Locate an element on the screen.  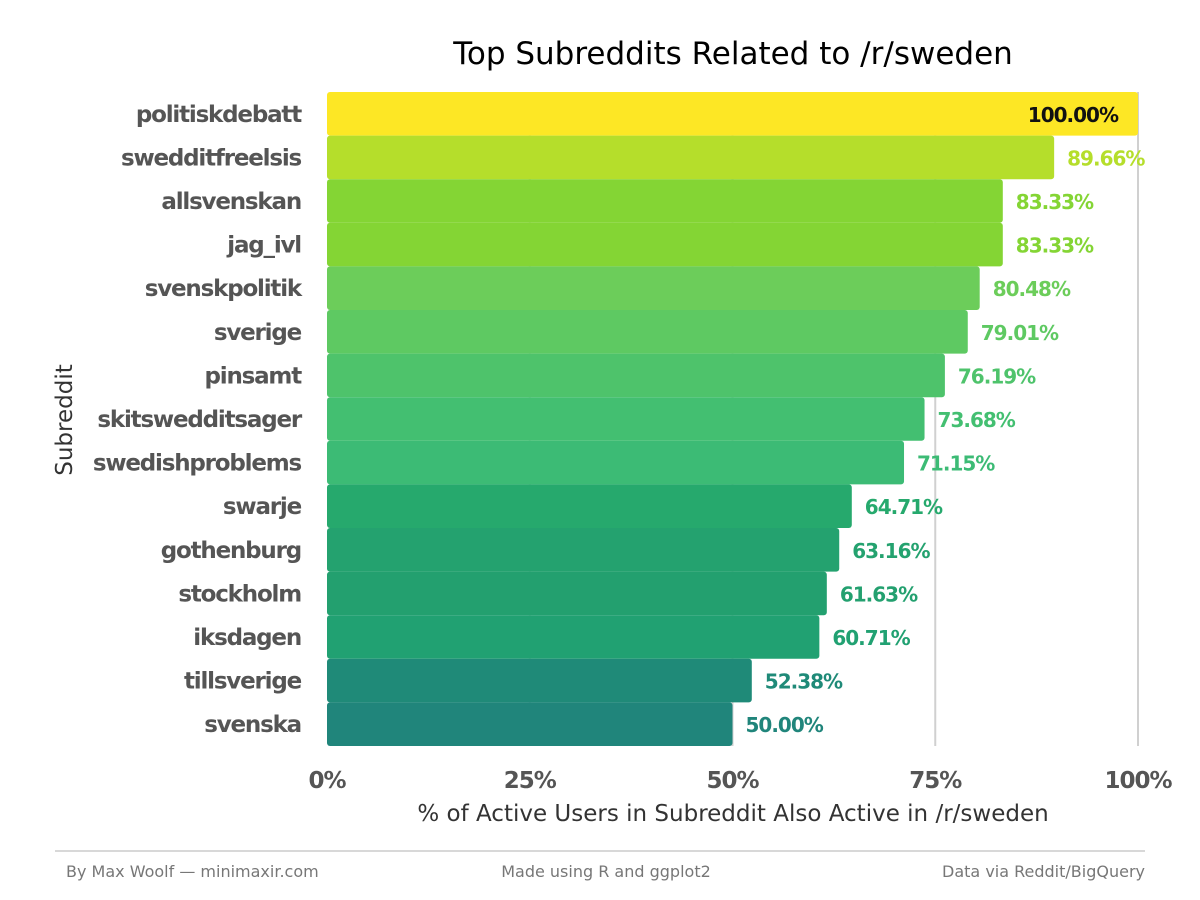
category-label-jag_ivl: jag_ivl is located at coordinates (263, 246).